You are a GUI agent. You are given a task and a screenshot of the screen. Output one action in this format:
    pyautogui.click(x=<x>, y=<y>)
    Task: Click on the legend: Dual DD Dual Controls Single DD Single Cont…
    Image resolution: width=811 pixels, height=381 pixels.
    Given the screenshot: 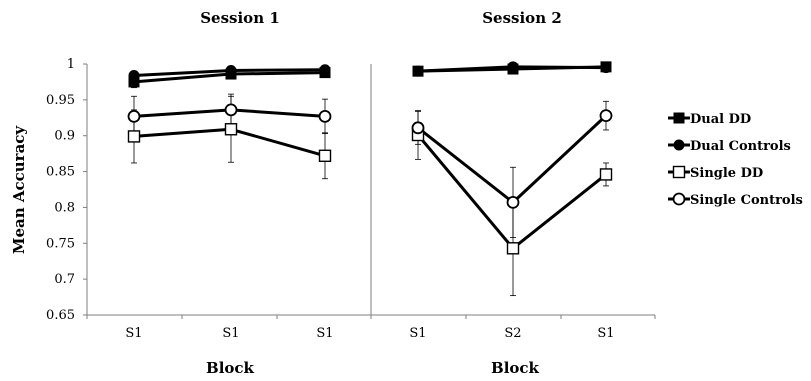 What is the action you would take?
    pyautogui.click(x=735, y=160)
    